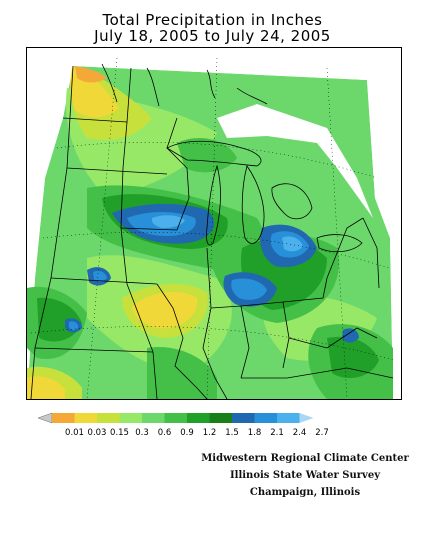 This screenshot has width=425, height=550. Describe the element at coordinates (306, 418) in the screenshot. I see `legend-overflow-arrow` at that location.